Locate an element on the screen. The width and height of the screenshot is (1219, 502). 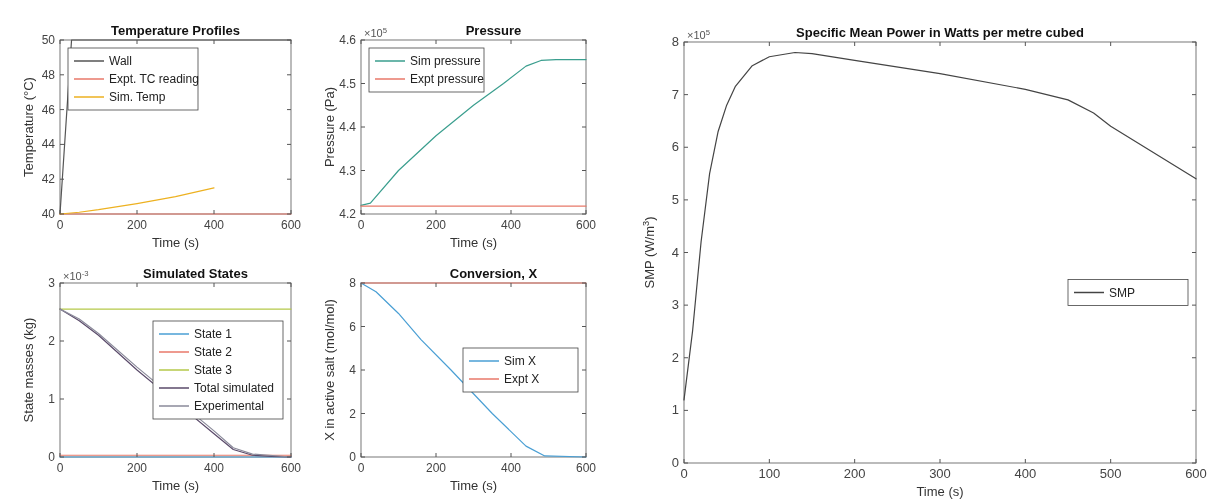
y-axis-title: Pressure (Pa) is located at coordinates (329, 127).